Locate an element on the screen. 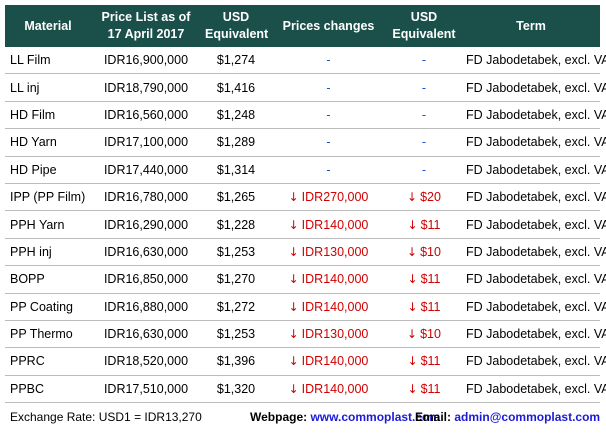 The height and width of the screenshot is (438, 606). material-cell: PP Coating is located at coordinates (48, 307).